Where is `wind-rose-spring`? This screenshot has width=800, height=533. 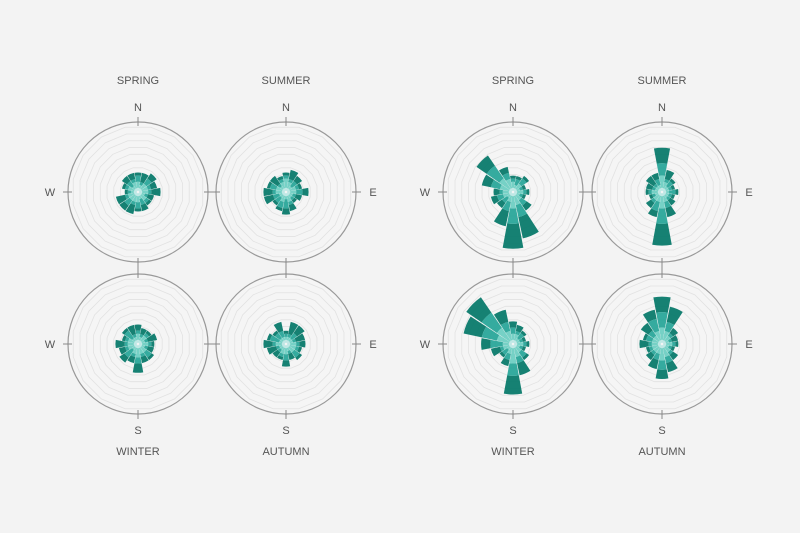
wind-rose-spring is located at coordinates (138, 192).